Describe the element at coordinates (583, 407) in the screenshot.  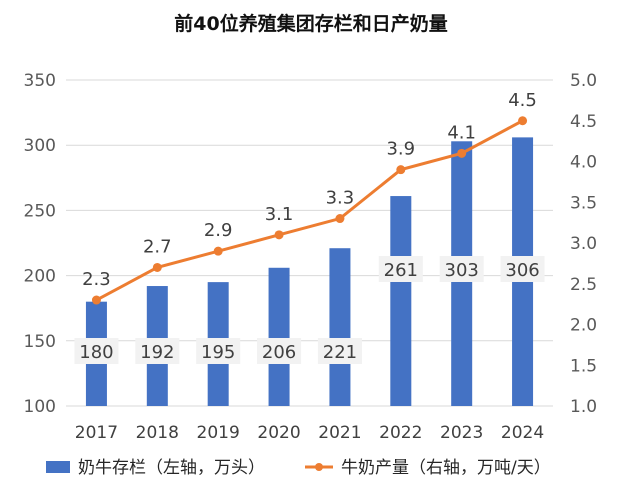
I see `y-right-tick-label: 1.0` at that location.